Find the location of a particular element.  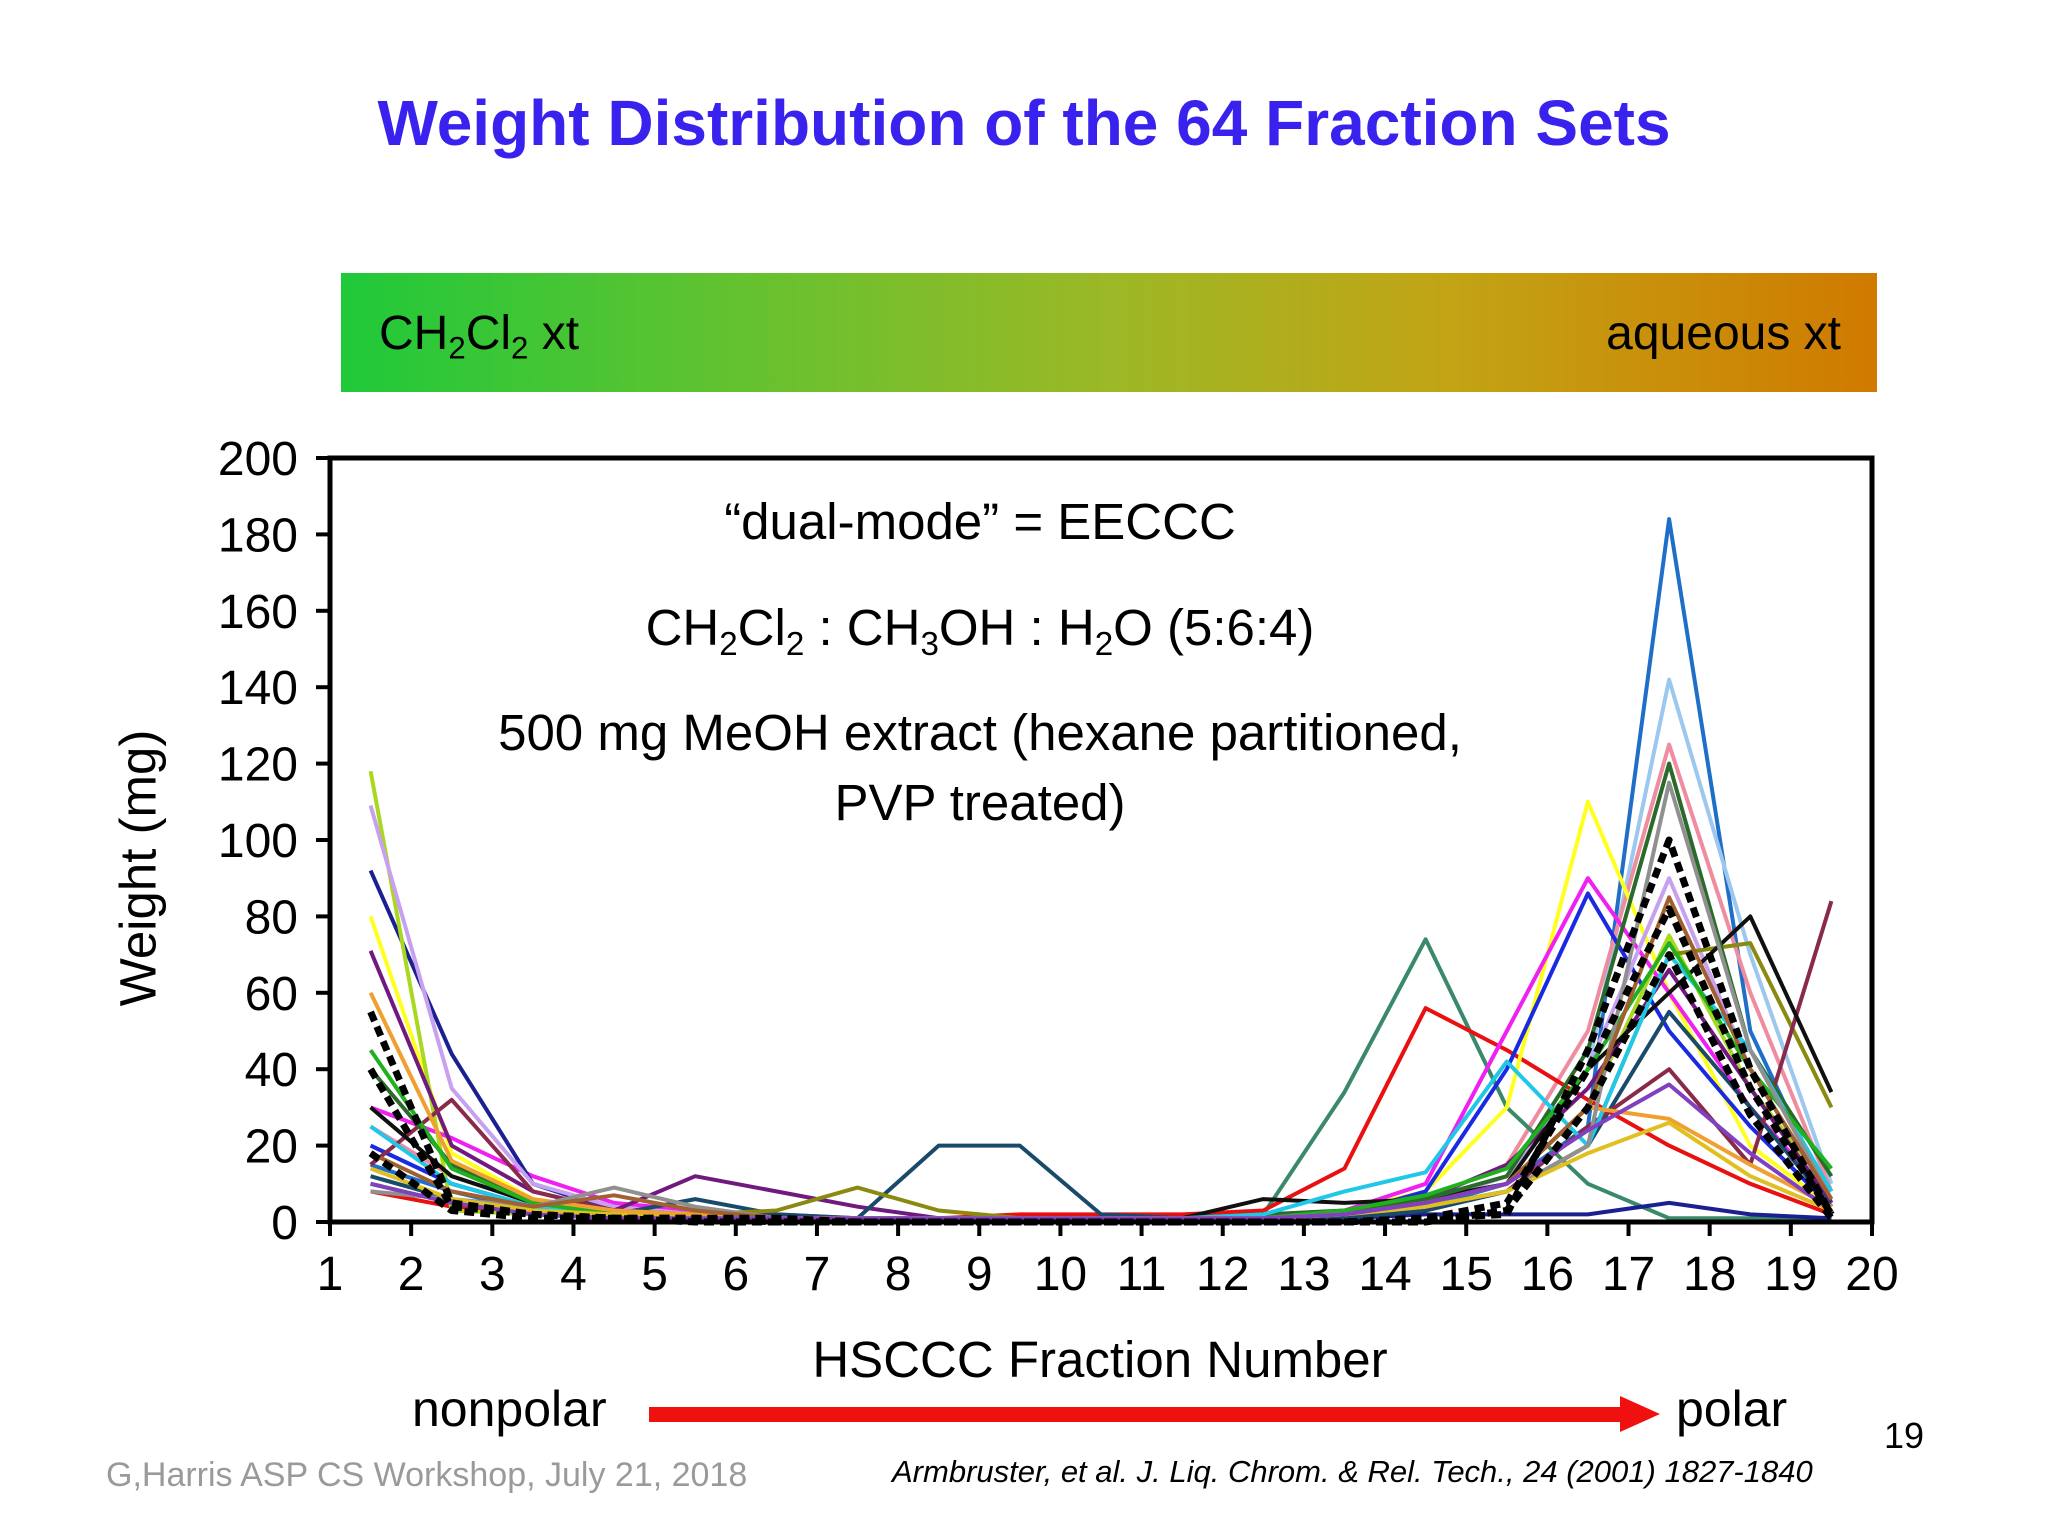

y-tick-label: 80 is located at coordinates (271, 917).